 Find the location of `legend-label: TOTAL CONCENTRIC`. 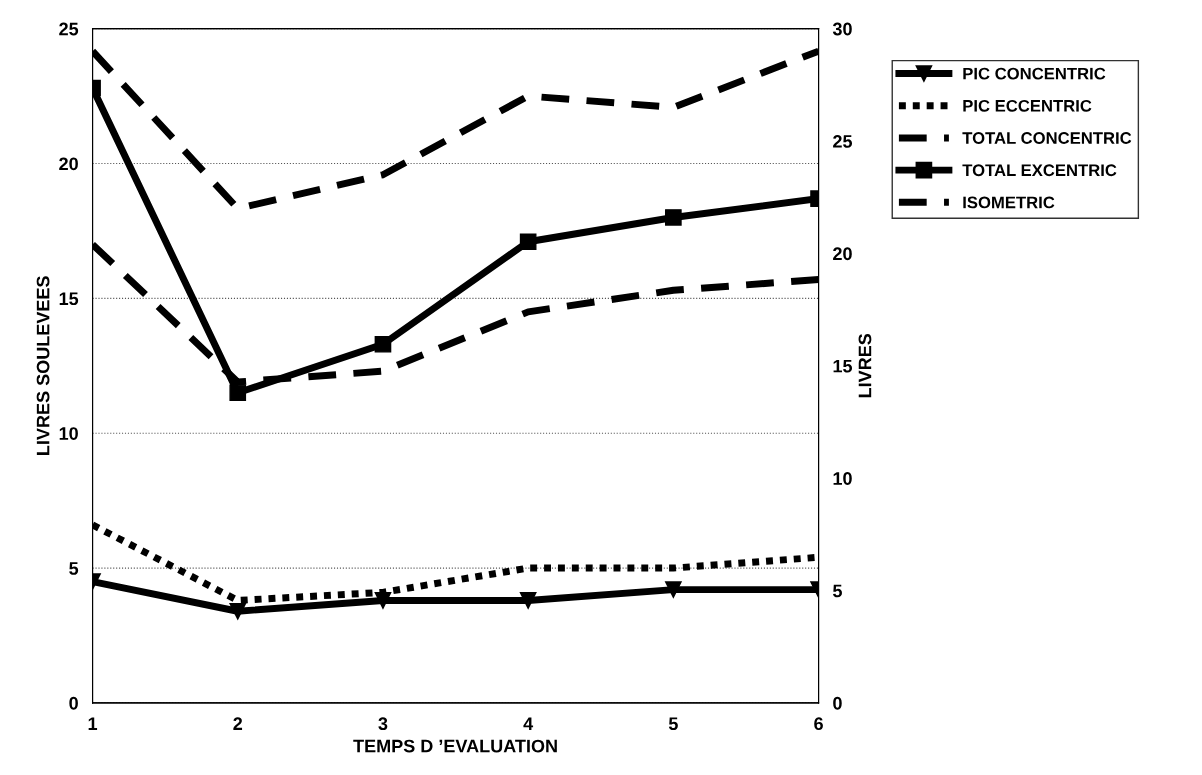

legend-label: TOTAL CONCENTRIC is located at coordinates (1047, 138).